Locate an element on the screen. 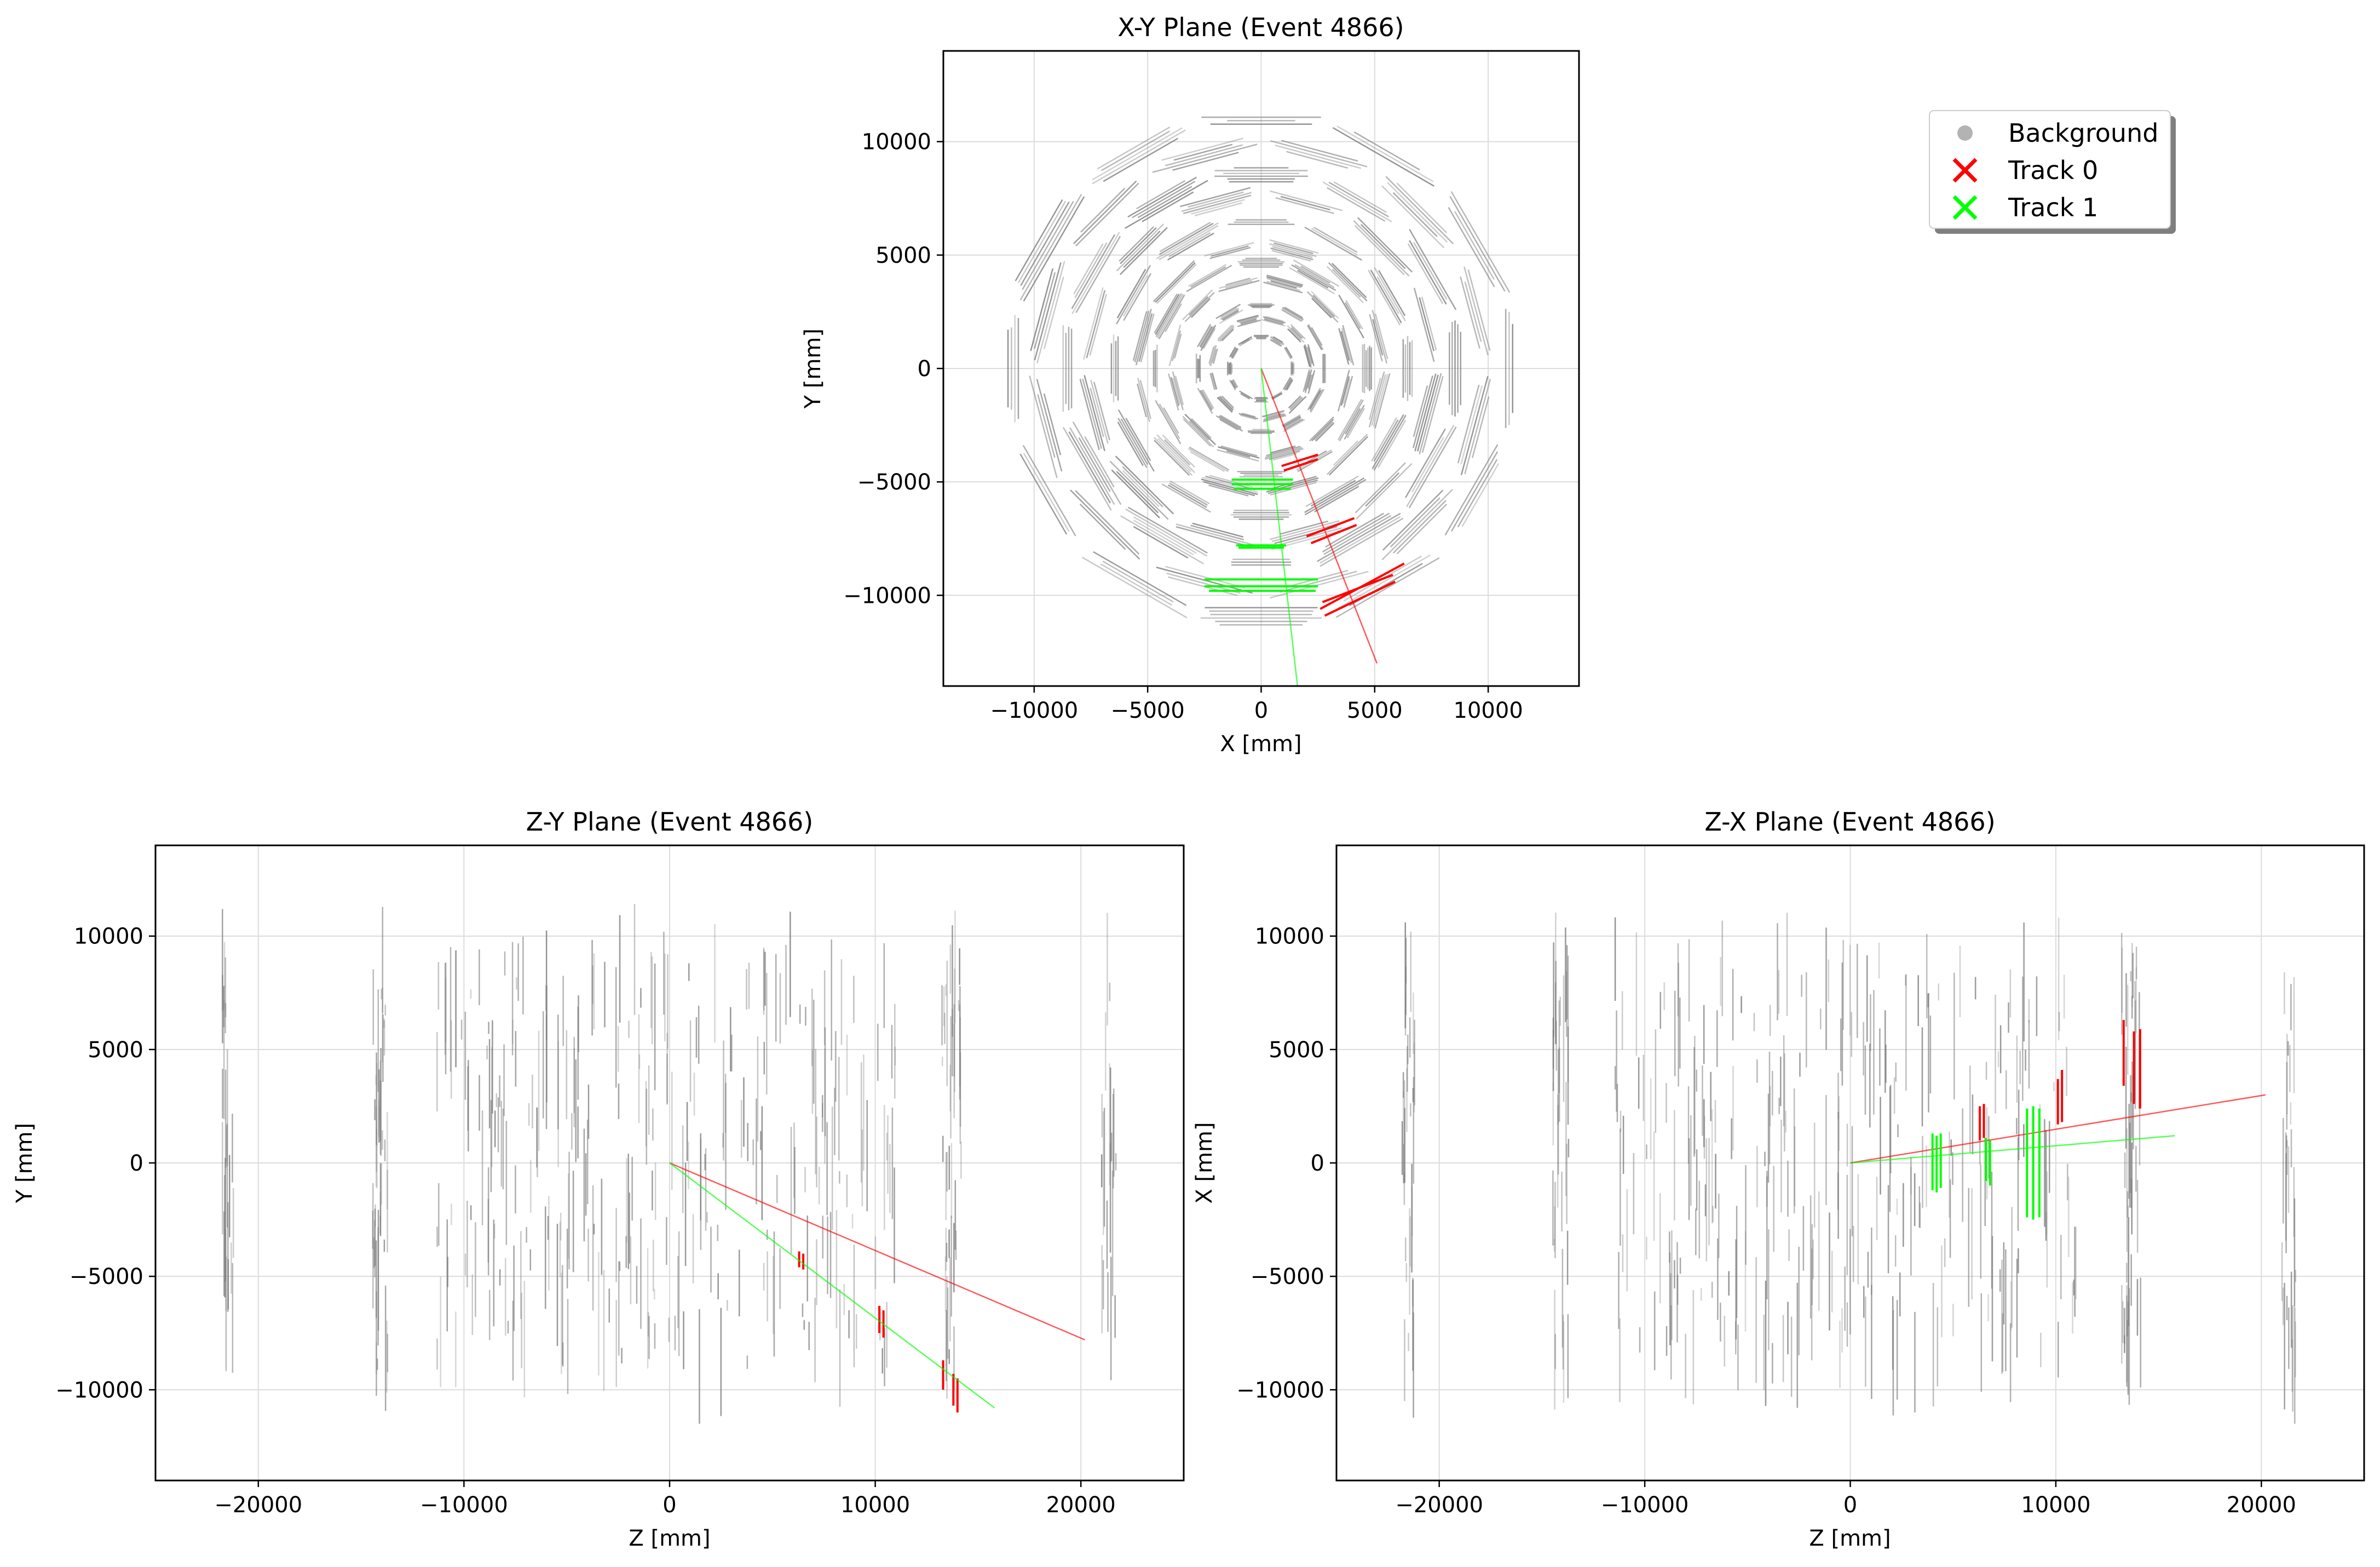 The height and width of the screenshot is (1567, 2380). legend-x-stroke is located at coordinates (1965, 170).